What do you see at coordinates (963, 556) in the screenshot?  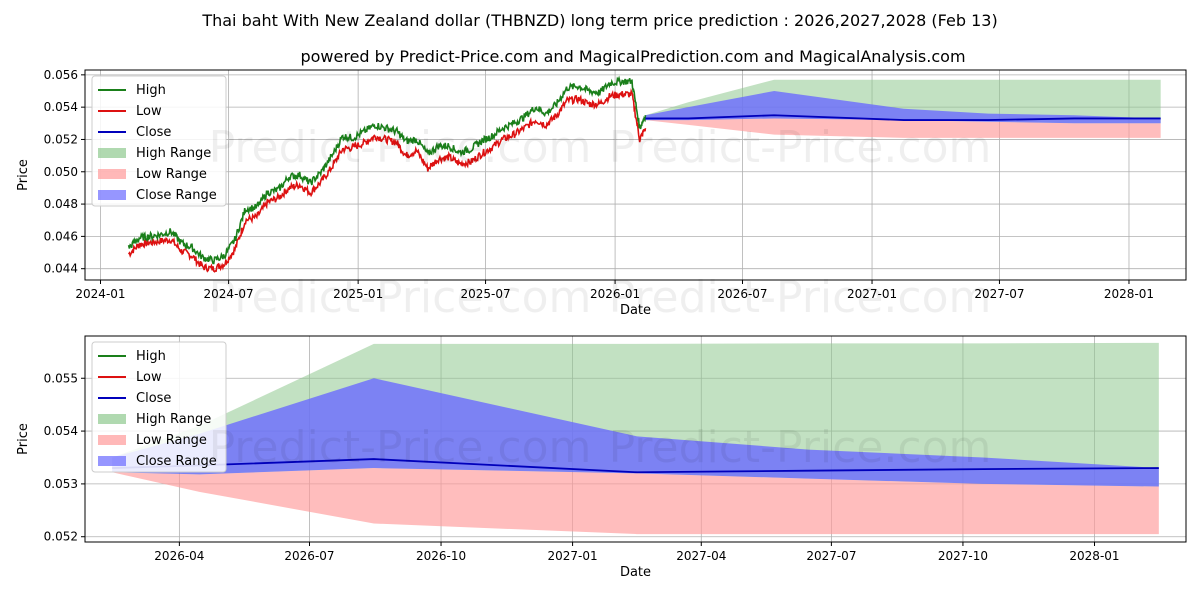 I see `x-tick-label: 2027-10` at bounding box center [963, 556].